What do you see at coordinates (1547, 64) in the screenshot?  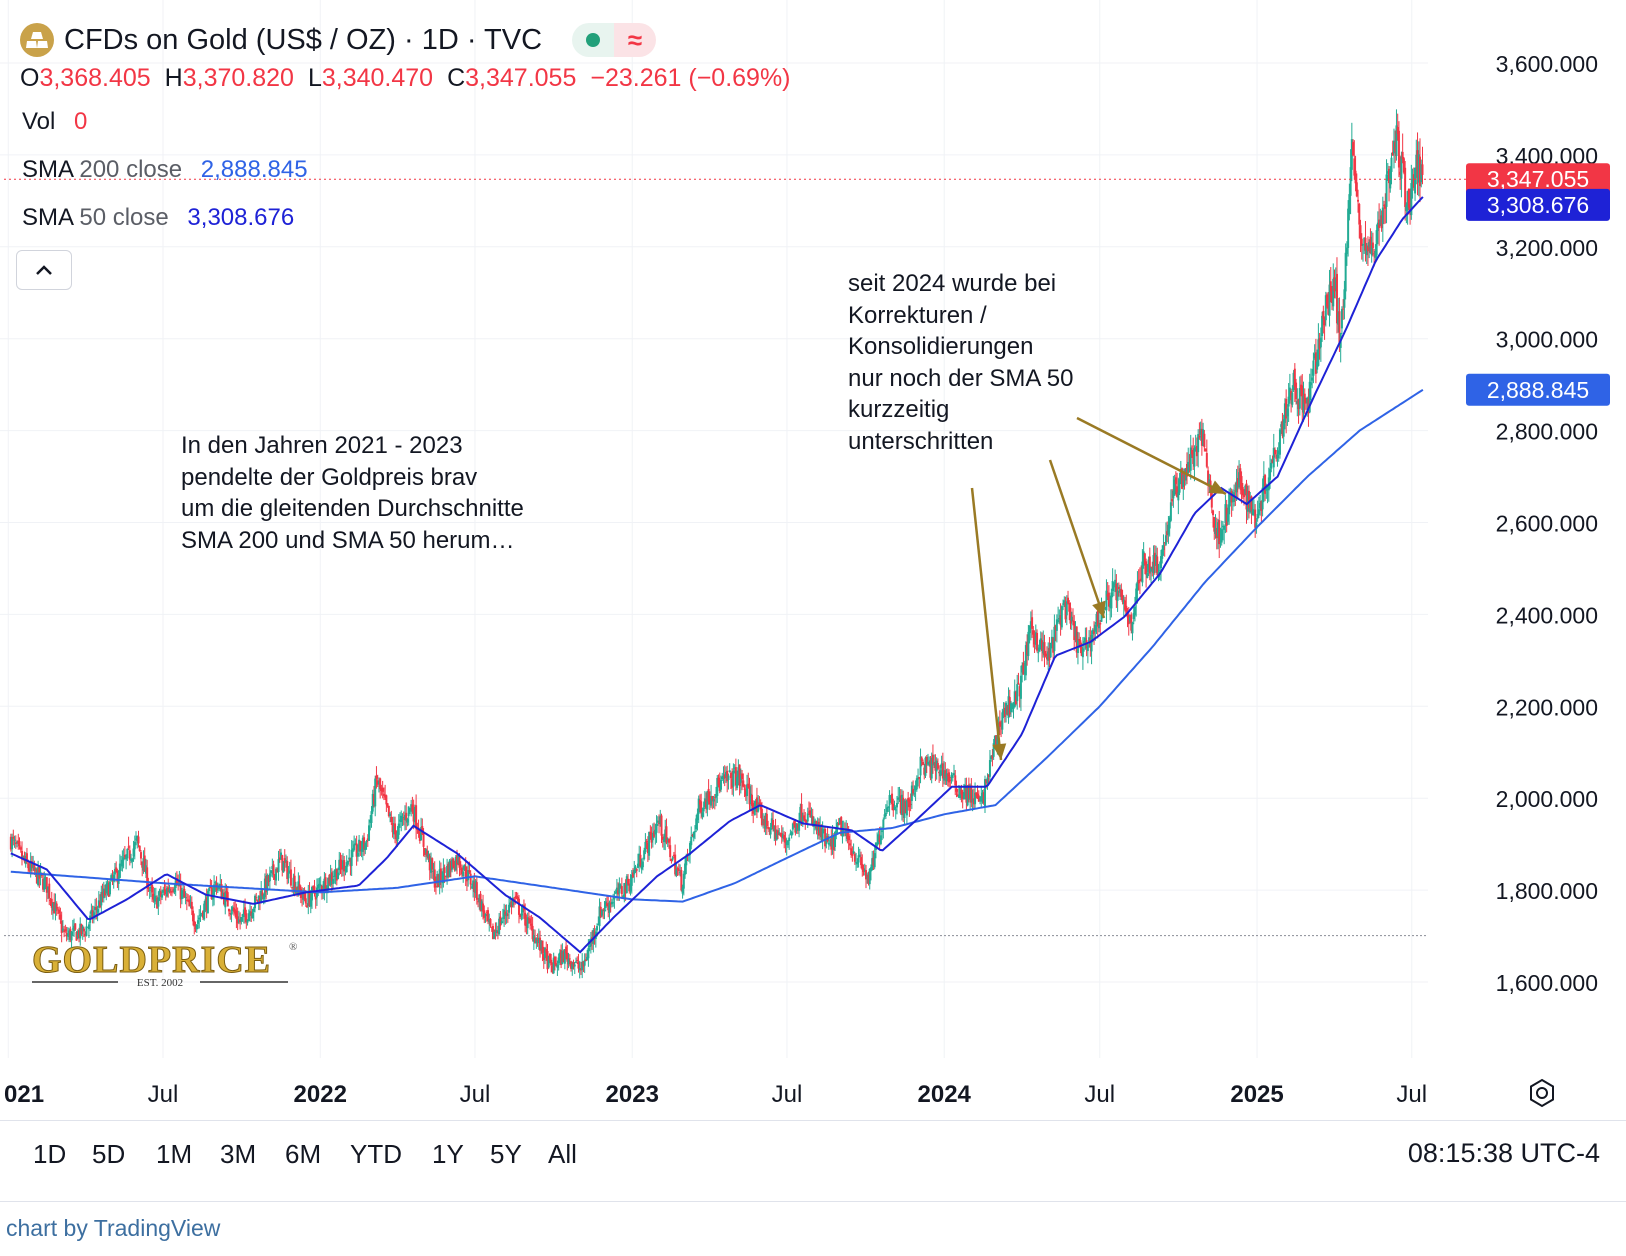 I see `y-tick-label: 3,600.000` at bounding box center [1547, 64].